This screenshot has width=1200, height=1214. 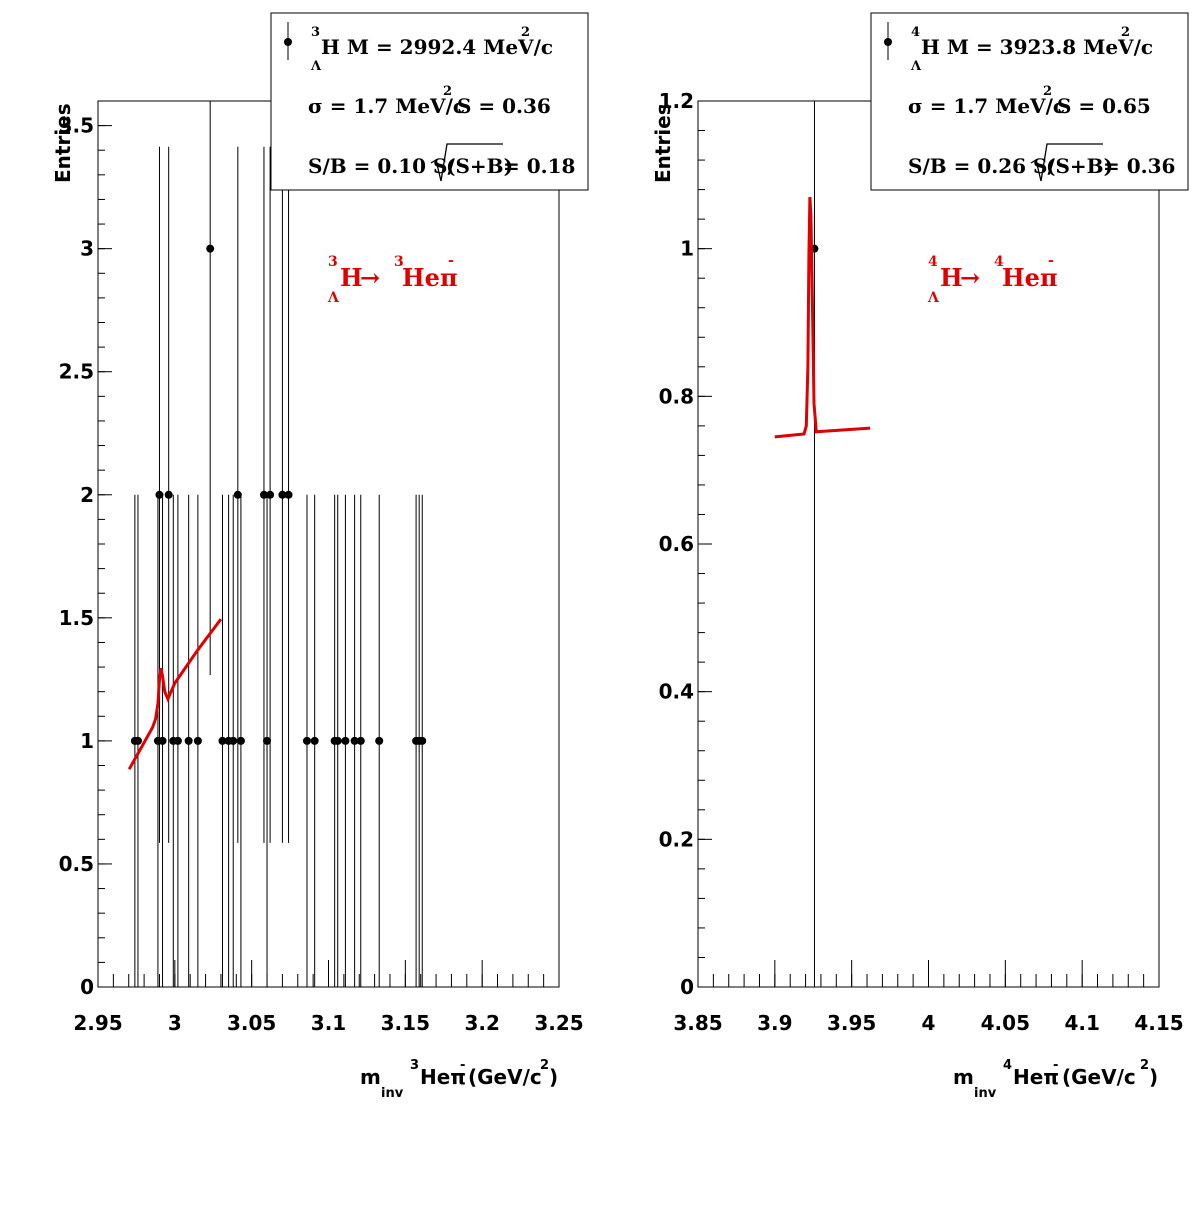 I want to click on right-x-title-units: (GeV/c, so click(x=1099, y=1077).